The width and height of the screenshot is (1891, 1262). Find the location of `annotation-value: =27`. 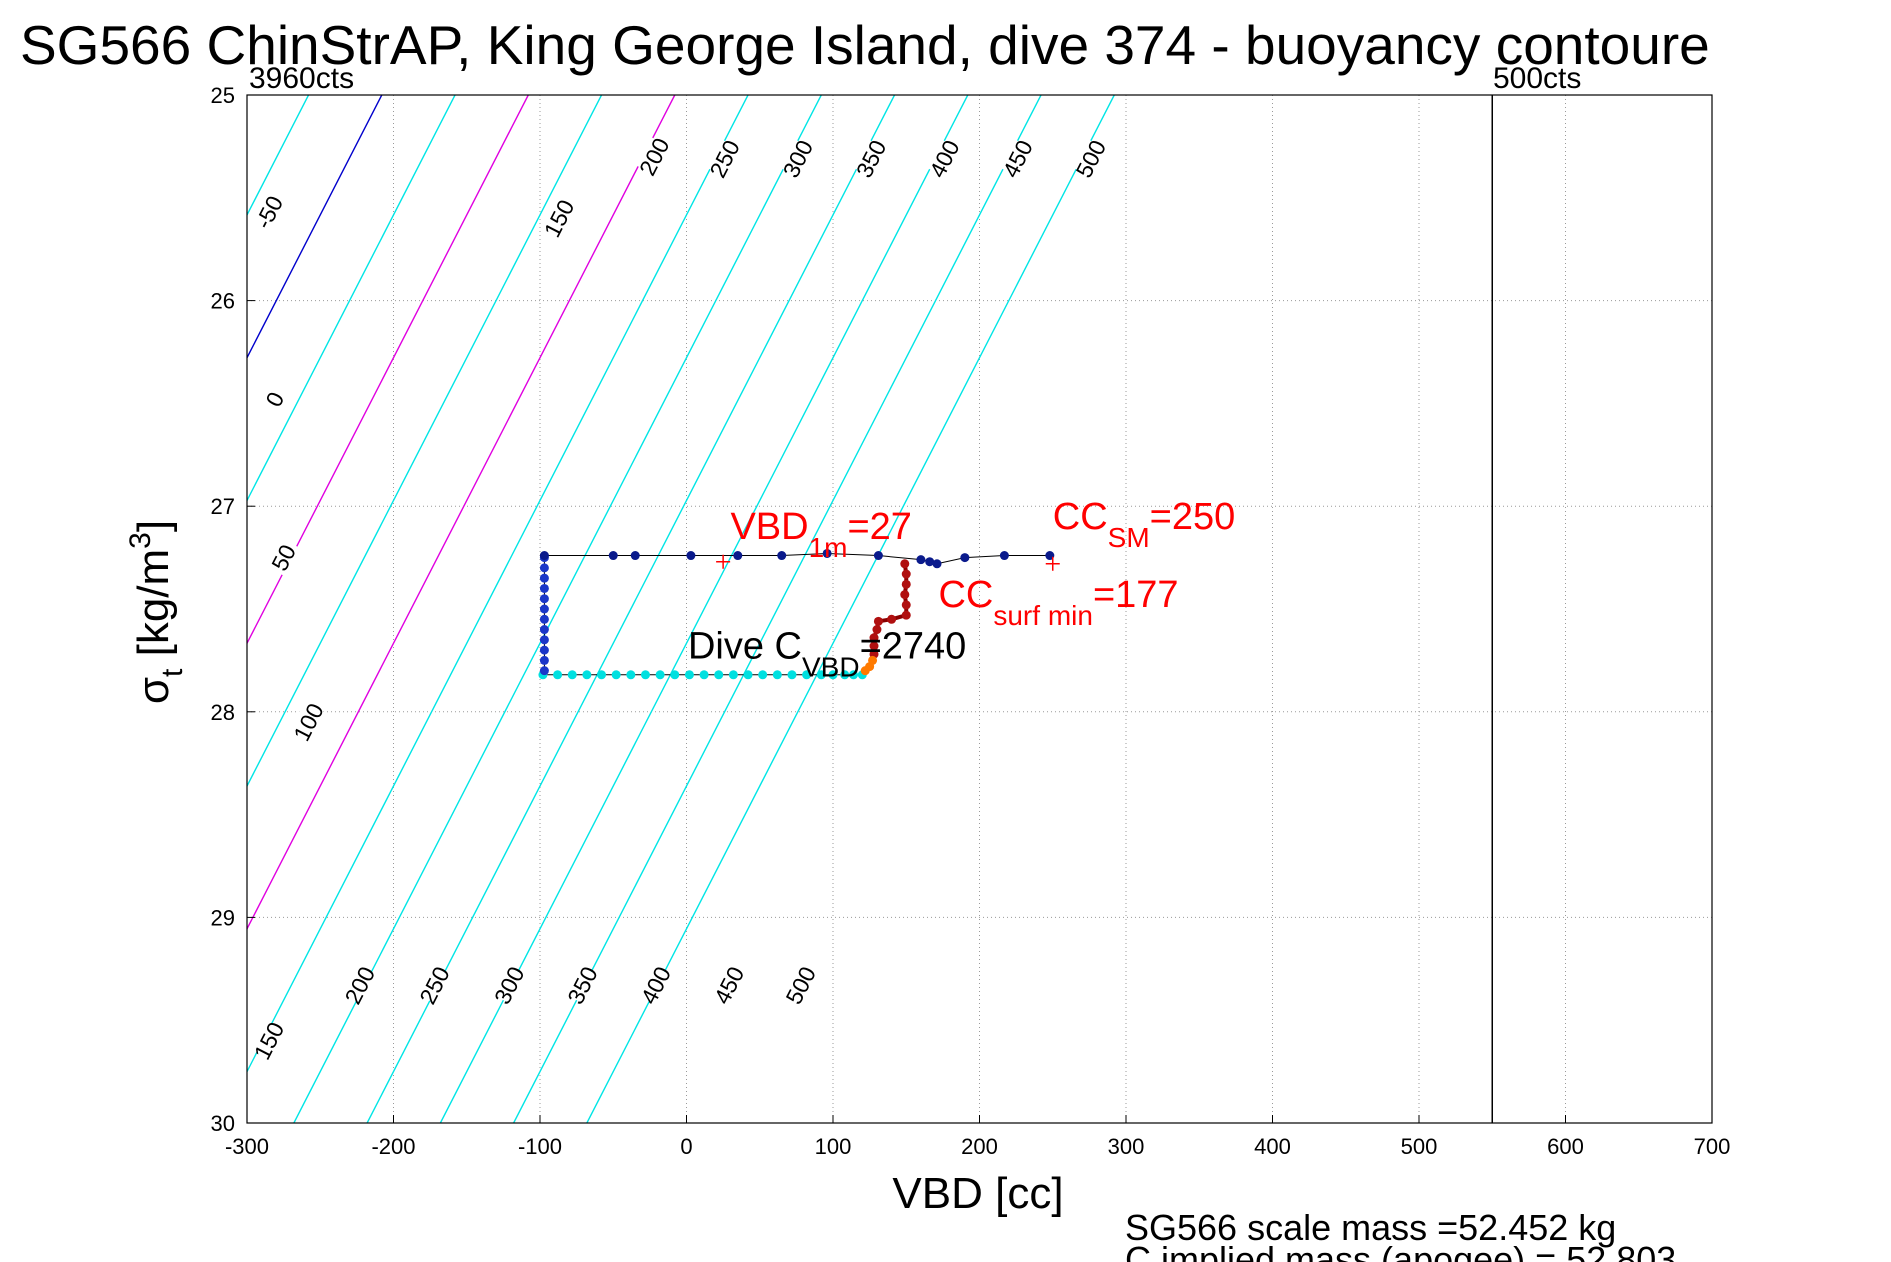

annotation-value: =27 is located at coordinates (879, 527).